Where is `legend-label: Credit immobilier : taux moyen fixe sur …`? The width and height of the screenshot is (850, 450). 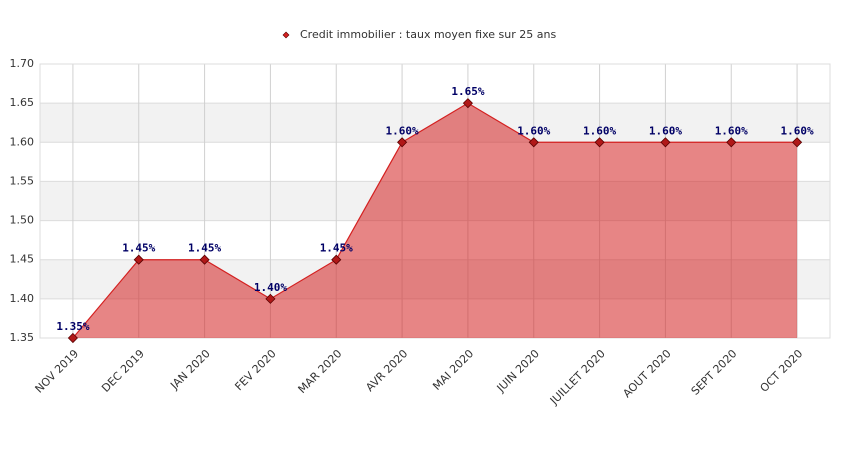
legend-label: Credit immobilier : taux moyen fixe sur … is located at coordinates (428, 34).